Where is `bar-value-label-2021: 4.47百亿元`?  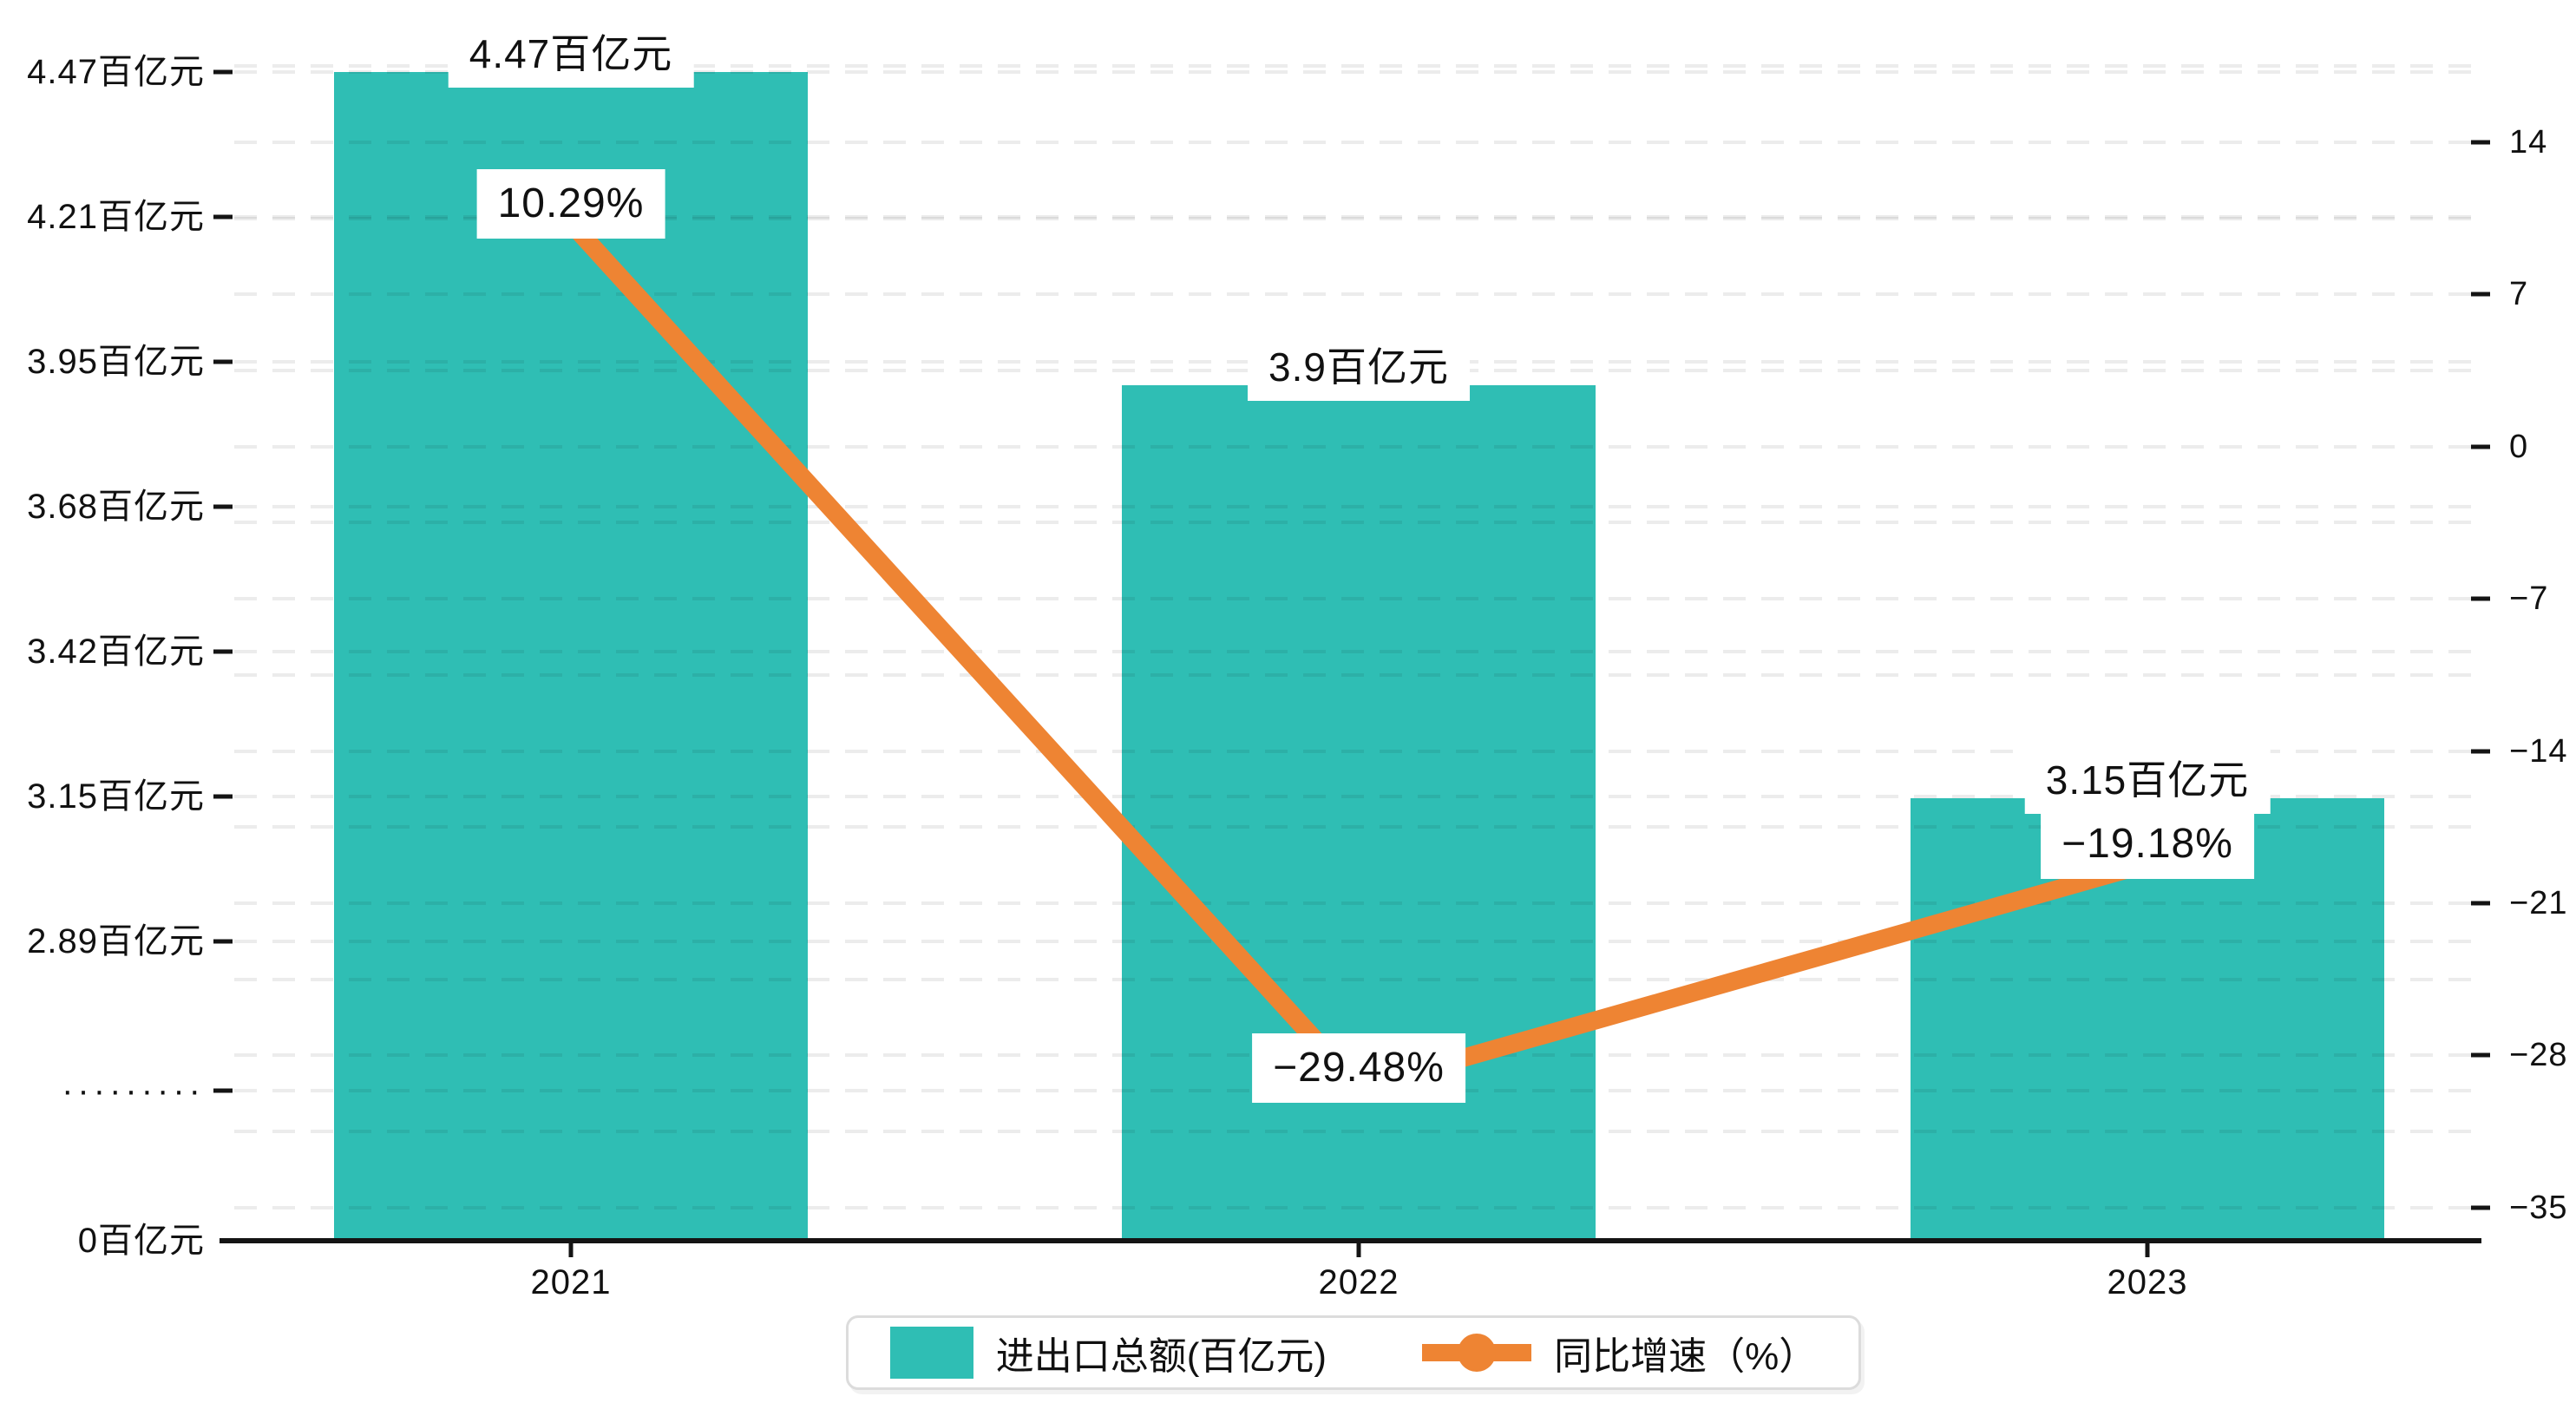
bar-value-label-2021: 4.47百亿元 is located at coordinates (571, 54).